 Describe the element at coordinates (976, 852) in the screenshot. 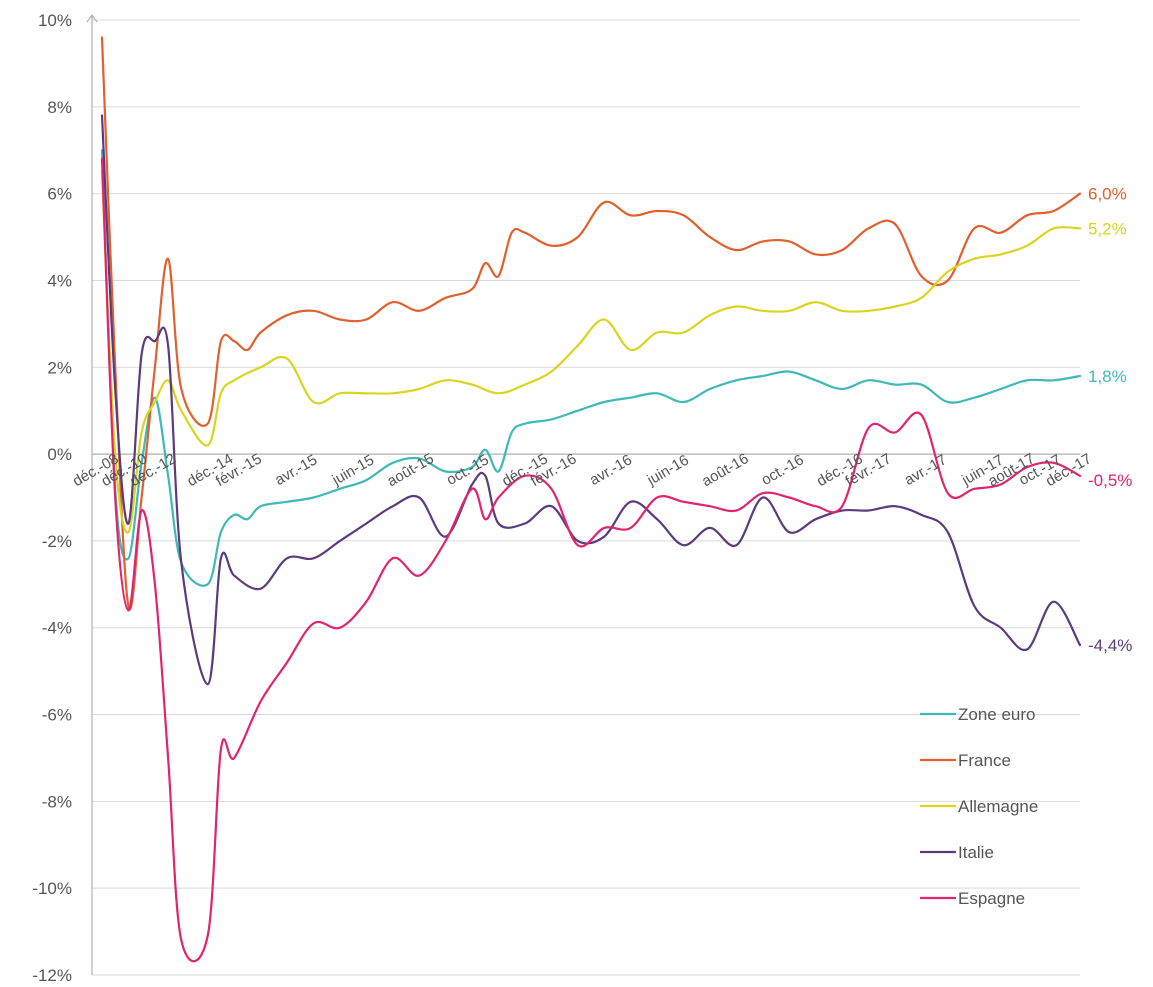

I see `legend-label-italie: Italie` at that location.